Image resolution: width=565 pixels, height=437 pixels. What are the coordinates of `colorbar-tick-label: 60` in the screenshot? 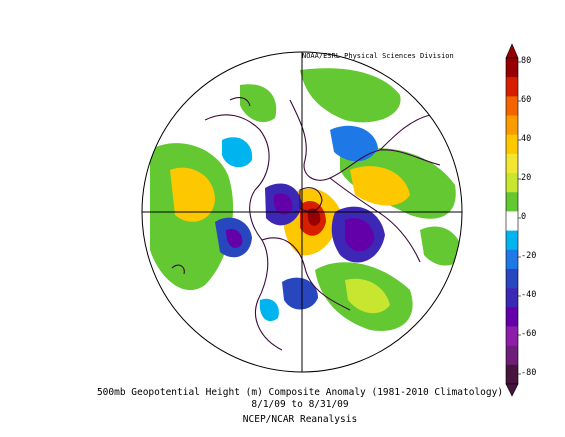 It's located at (526, 100).